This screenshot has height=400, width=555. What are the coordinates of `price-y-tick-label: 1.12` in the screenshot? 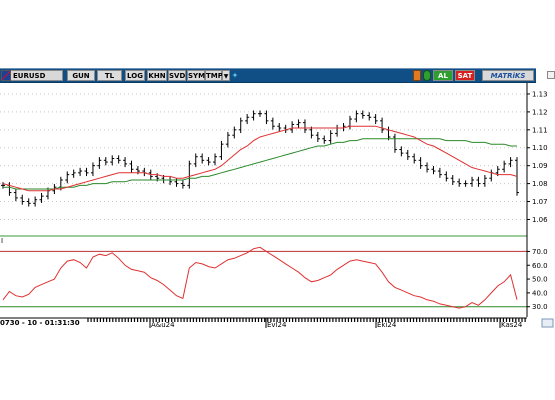 It's located at (540, 112).